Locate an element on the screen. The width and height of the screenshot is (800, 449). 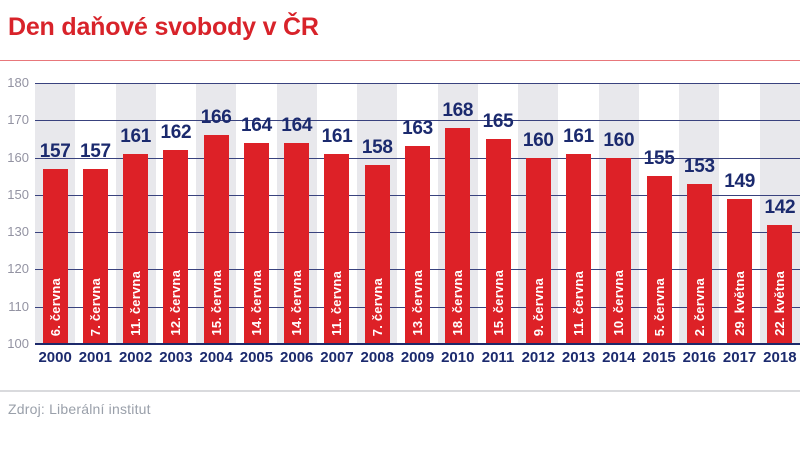
bar-date-label: 2. června is located at coordinates (699, 306).